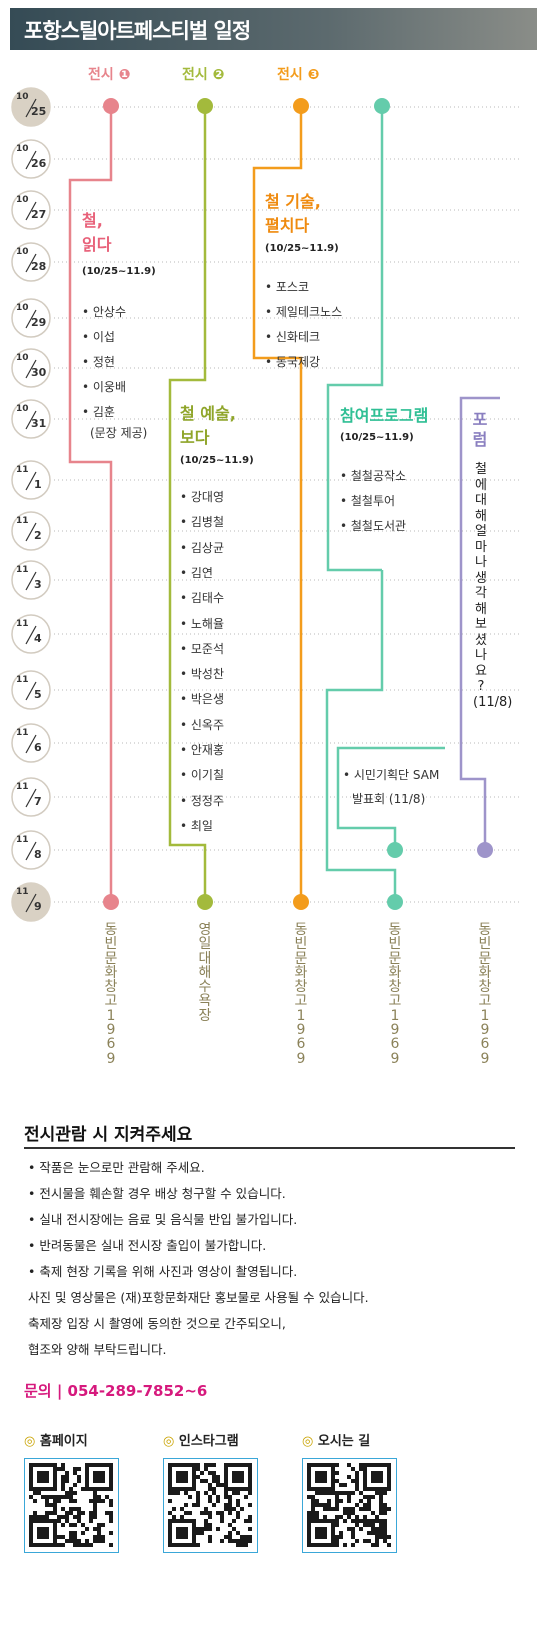  What do you see at coordinates (349, 1505) in the screenshot?
I see `qr-code-directions` at bounding box center [349, 1505].